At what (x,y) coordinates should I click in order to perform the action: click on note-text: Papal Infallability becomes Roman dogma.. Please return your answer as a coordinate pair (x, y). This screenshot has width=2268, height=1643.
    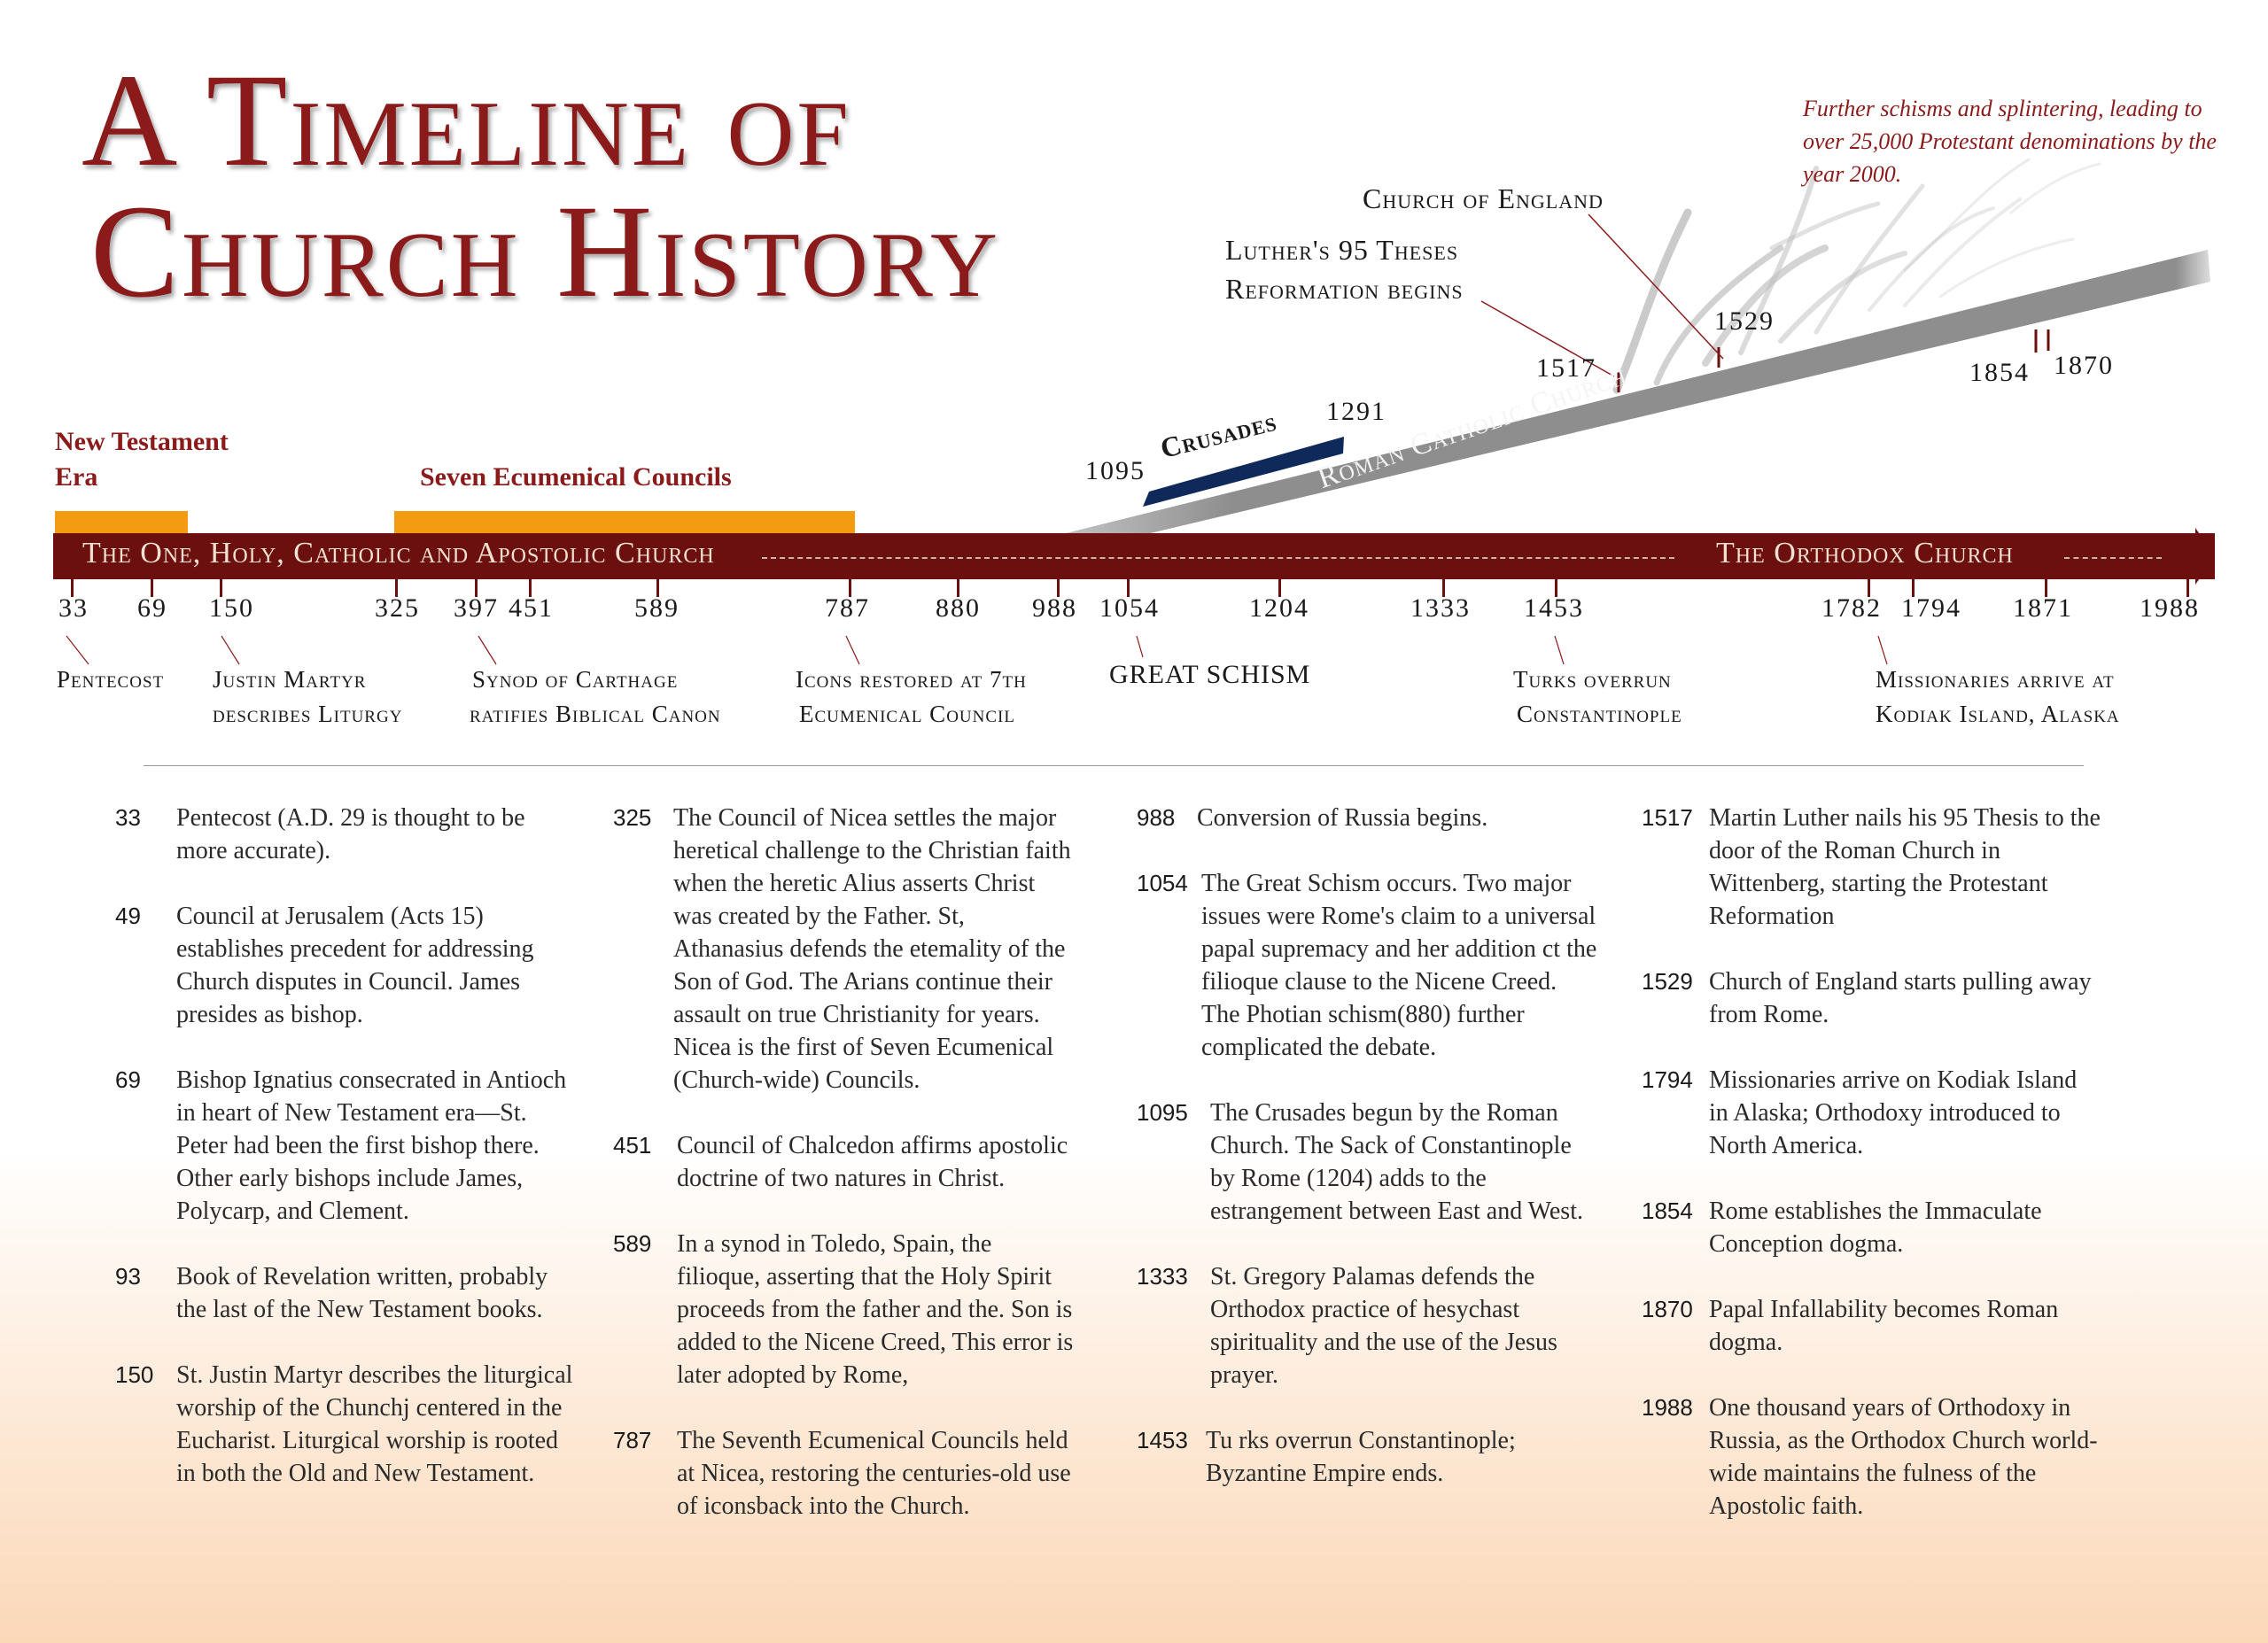
    Looking at the image, I should click on (1884, 1326).